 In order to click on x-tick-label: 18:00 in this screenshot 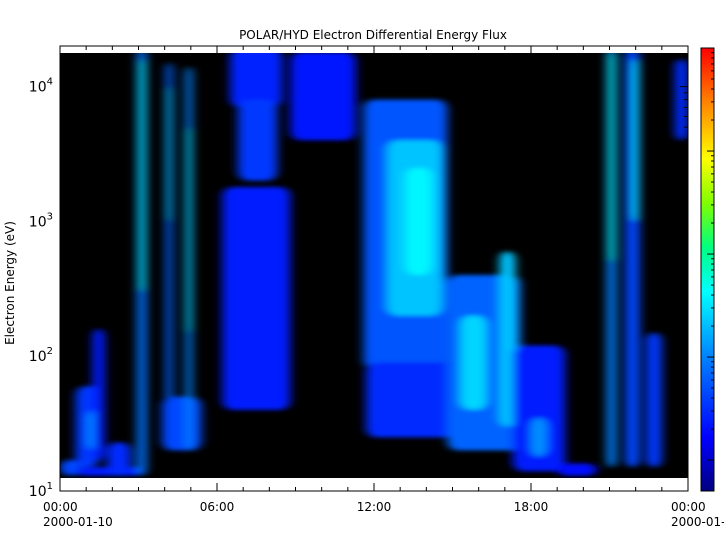, I will do `click(531, 507)`.